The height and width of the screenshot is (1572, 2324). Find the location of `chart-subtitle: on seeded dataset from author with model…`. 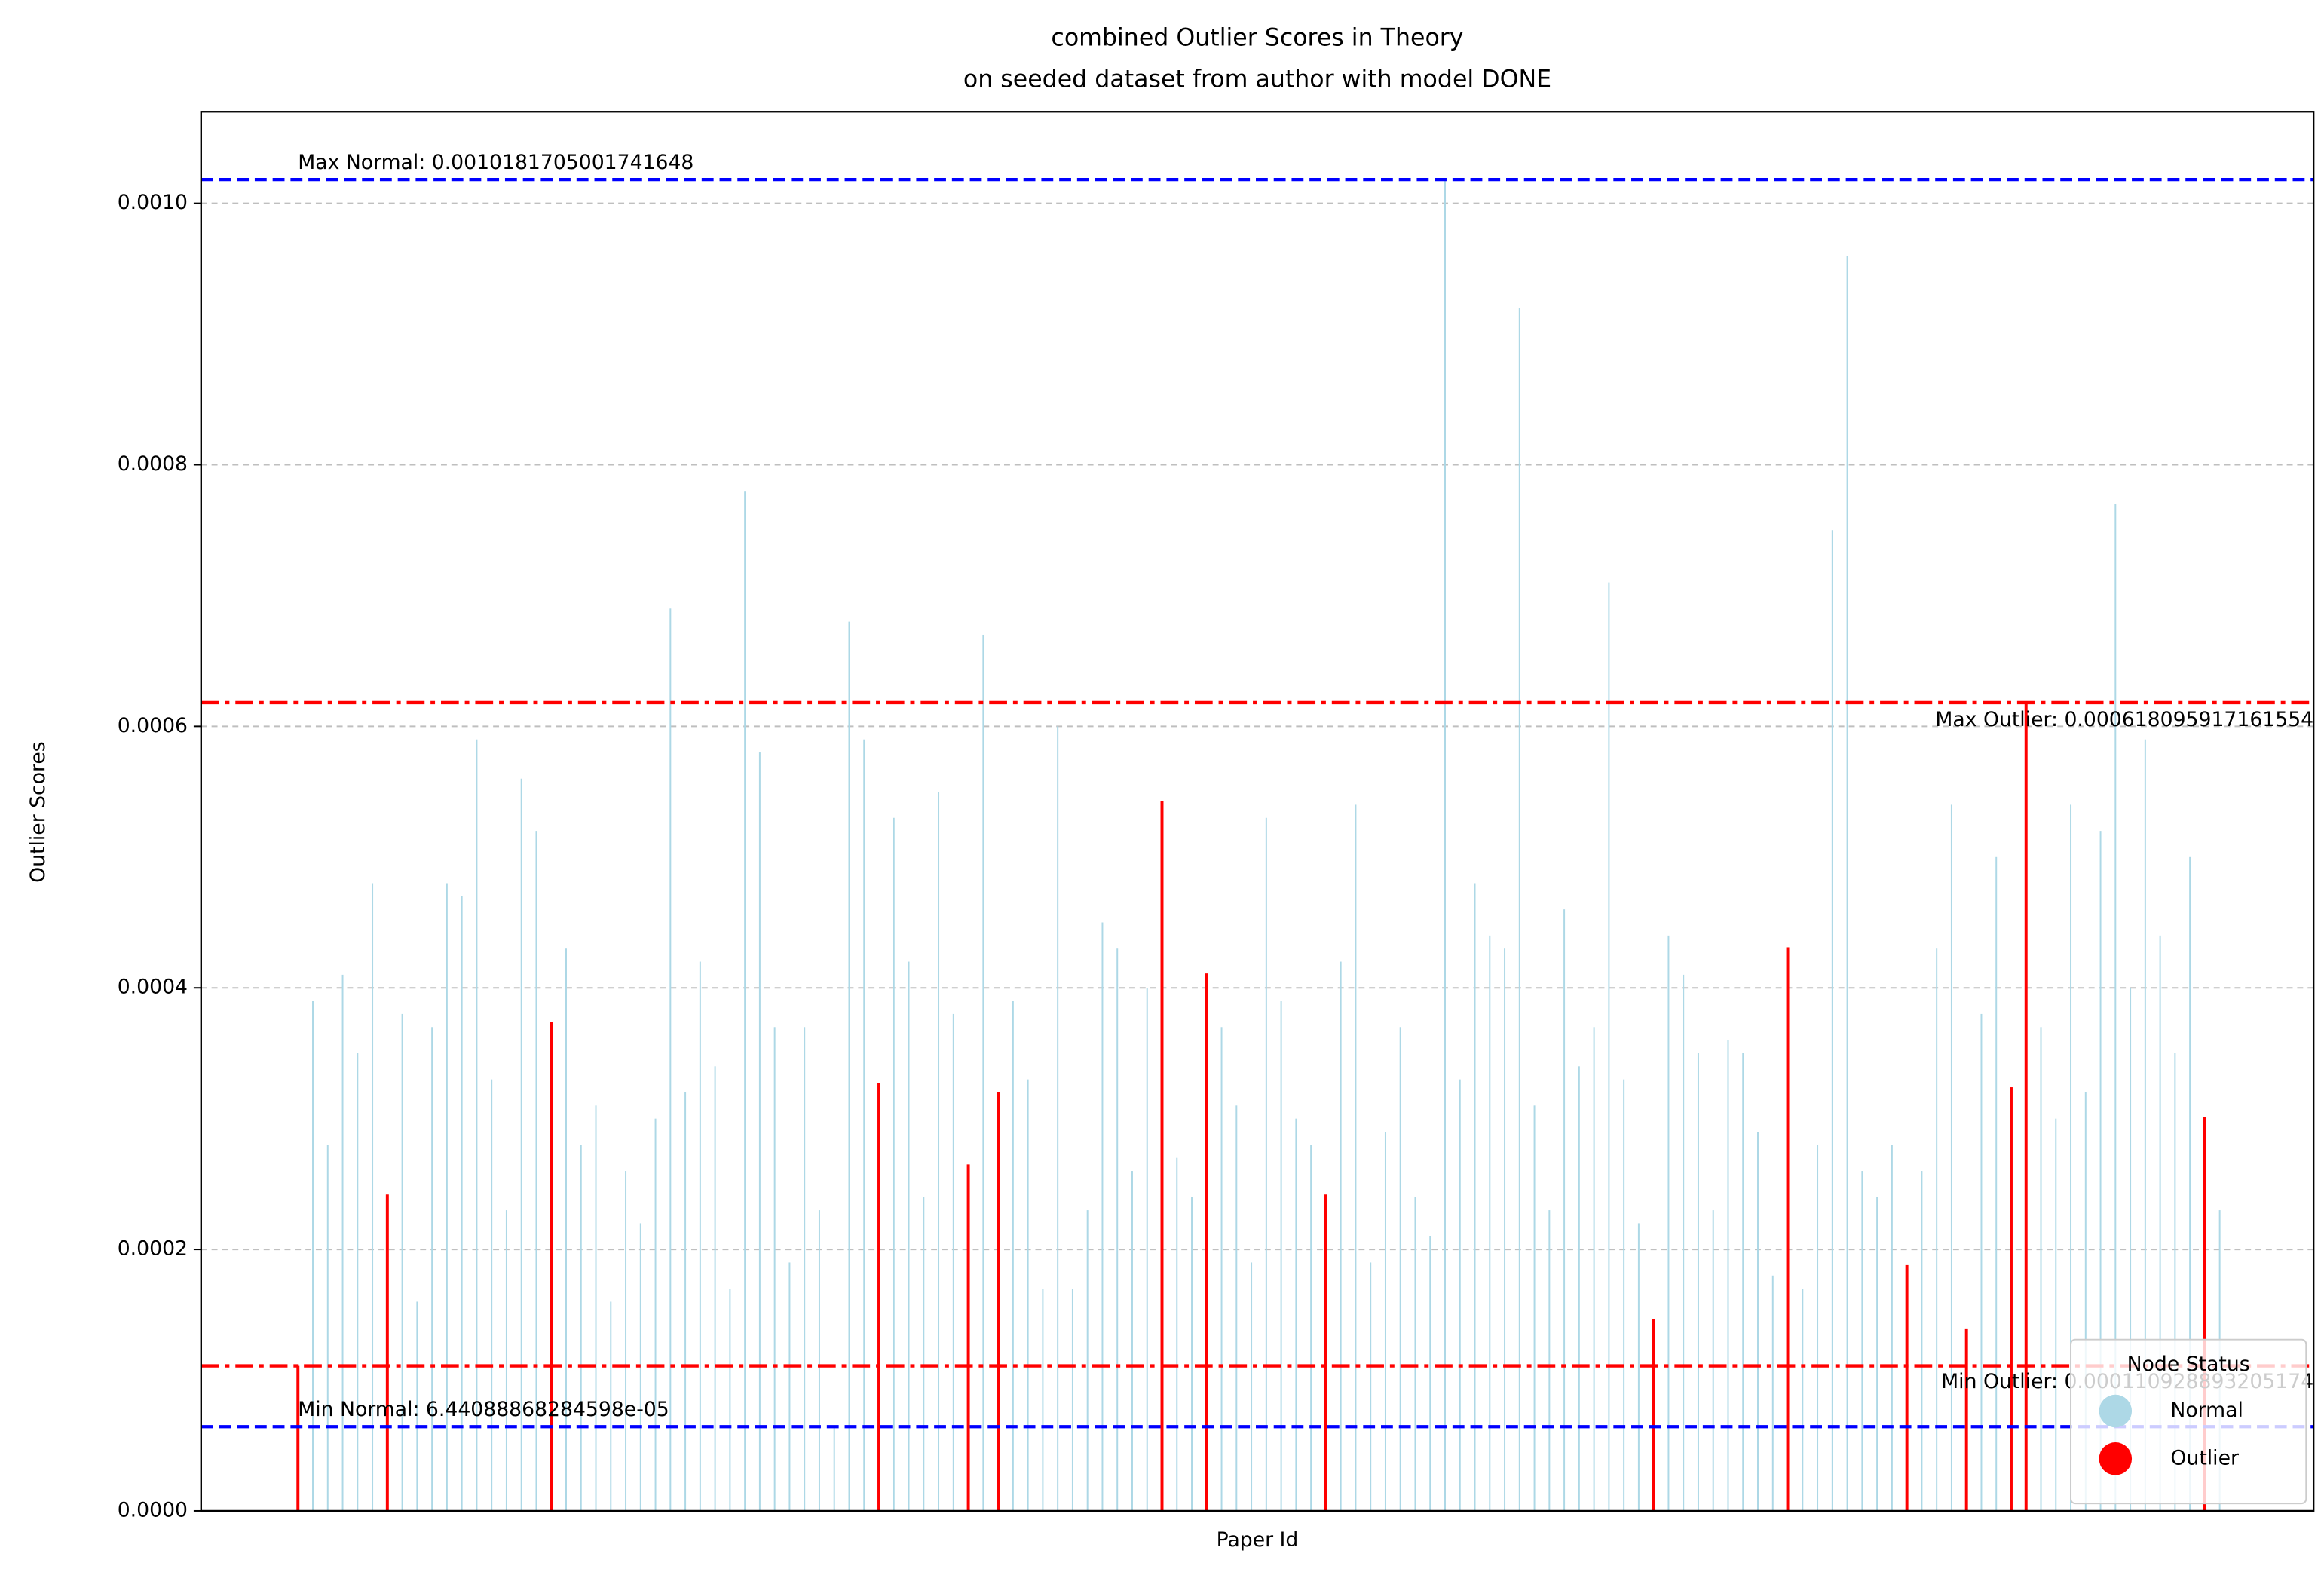

chart-subtitle: on seeded dataset from author with model… is located at coordinates (1257, 79).